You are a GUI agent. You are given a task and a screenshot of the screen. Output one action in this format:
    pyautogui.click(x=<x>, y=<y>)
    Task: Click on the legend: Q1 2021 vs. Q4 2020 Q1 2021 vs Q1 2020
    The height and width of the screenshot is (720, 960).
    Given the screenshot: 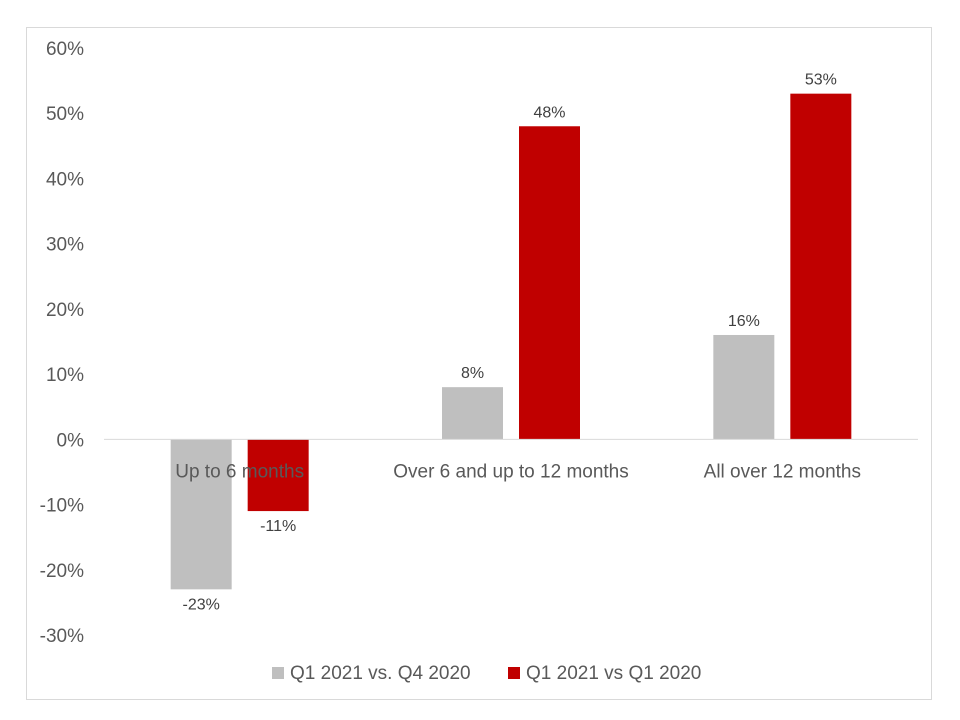 What is the action you would take?
    pyautogui.click(x=486, y=673)
    